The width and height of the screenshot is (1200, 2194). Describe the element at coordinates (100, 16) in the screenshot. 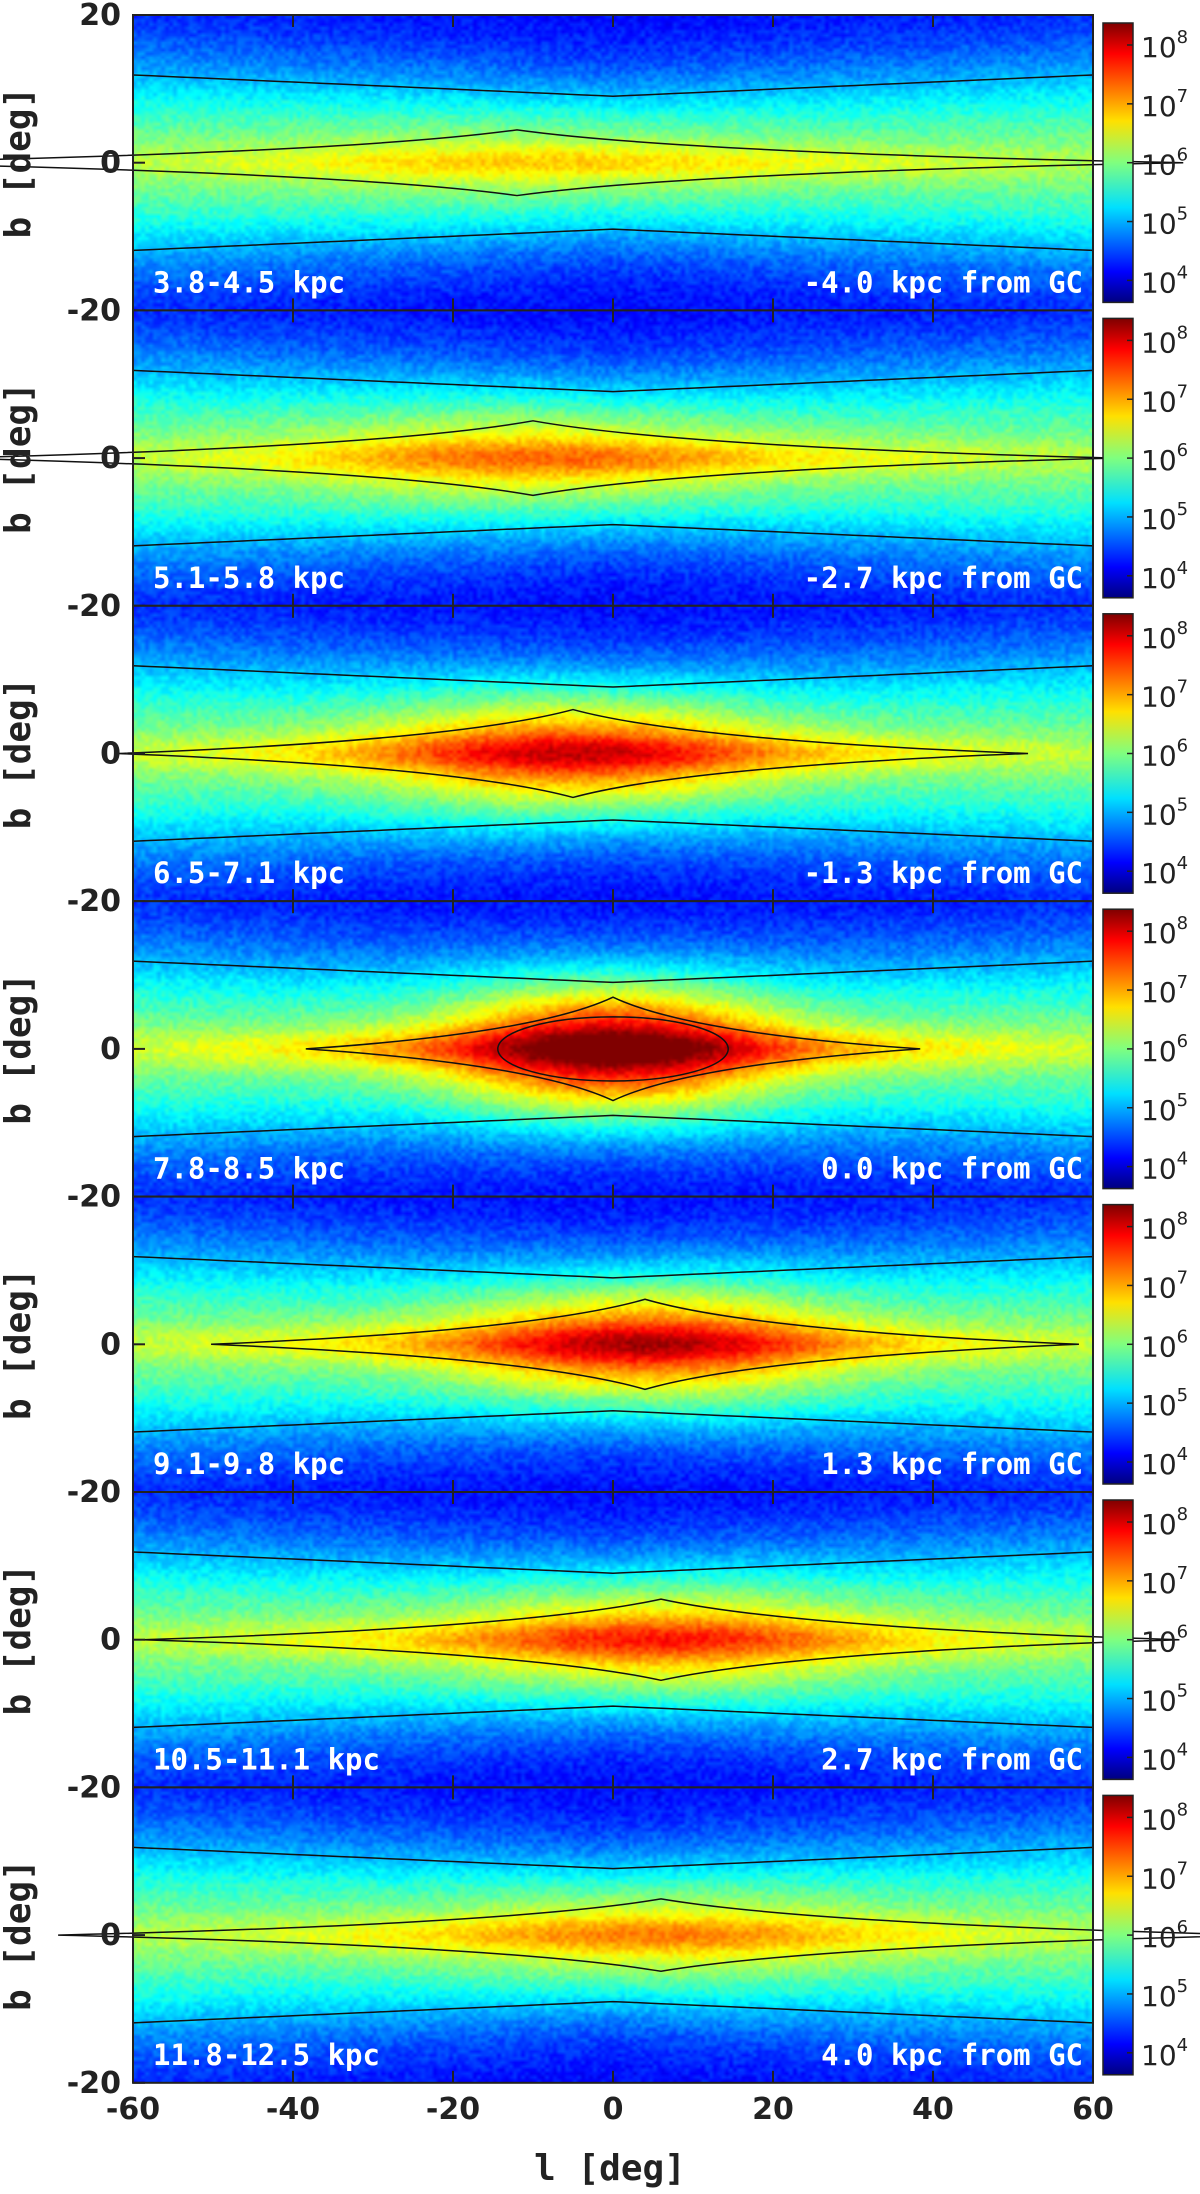

I see `y-tick-label: 20` at that location.